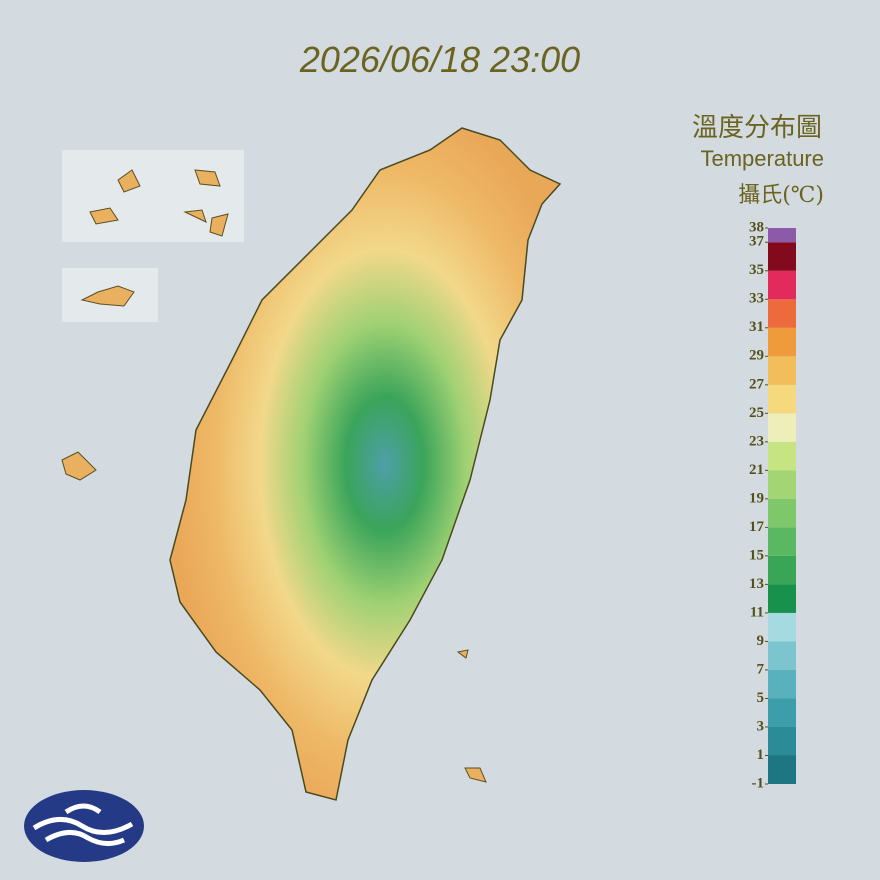 The width and height of the screenshot is (880, 880). Describe the element at coordinates (756, 299) in the screenshot. I see `legend-tick-label: 33` at that location.